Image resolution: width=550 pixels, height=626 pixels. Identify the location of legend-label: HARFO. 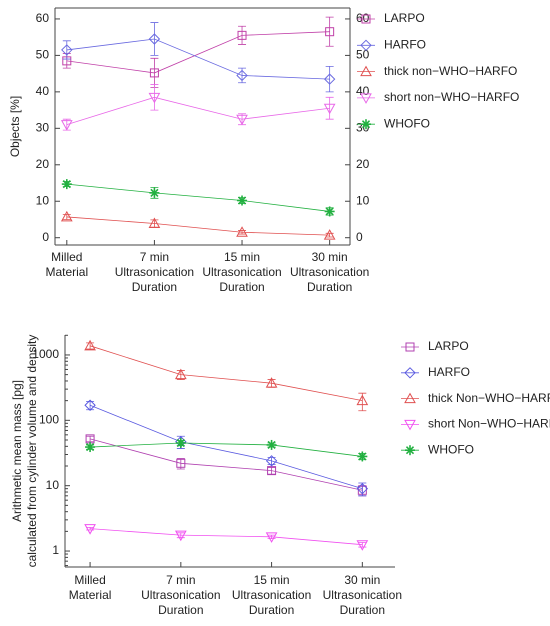
(449, 372).